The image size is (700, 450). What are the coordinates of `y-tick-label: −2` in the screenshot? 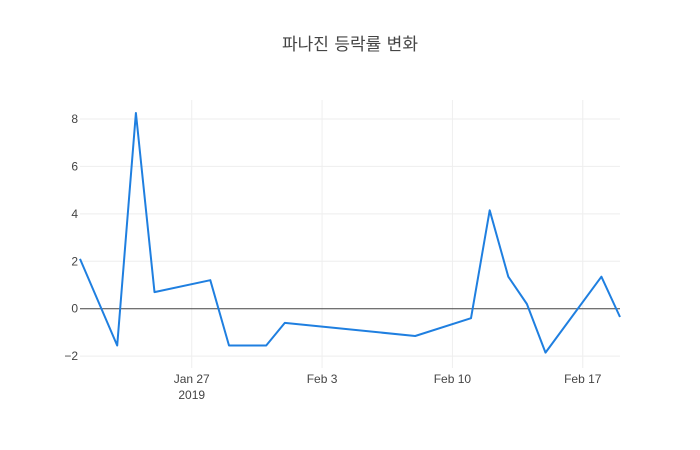 It's located at (71, 356).